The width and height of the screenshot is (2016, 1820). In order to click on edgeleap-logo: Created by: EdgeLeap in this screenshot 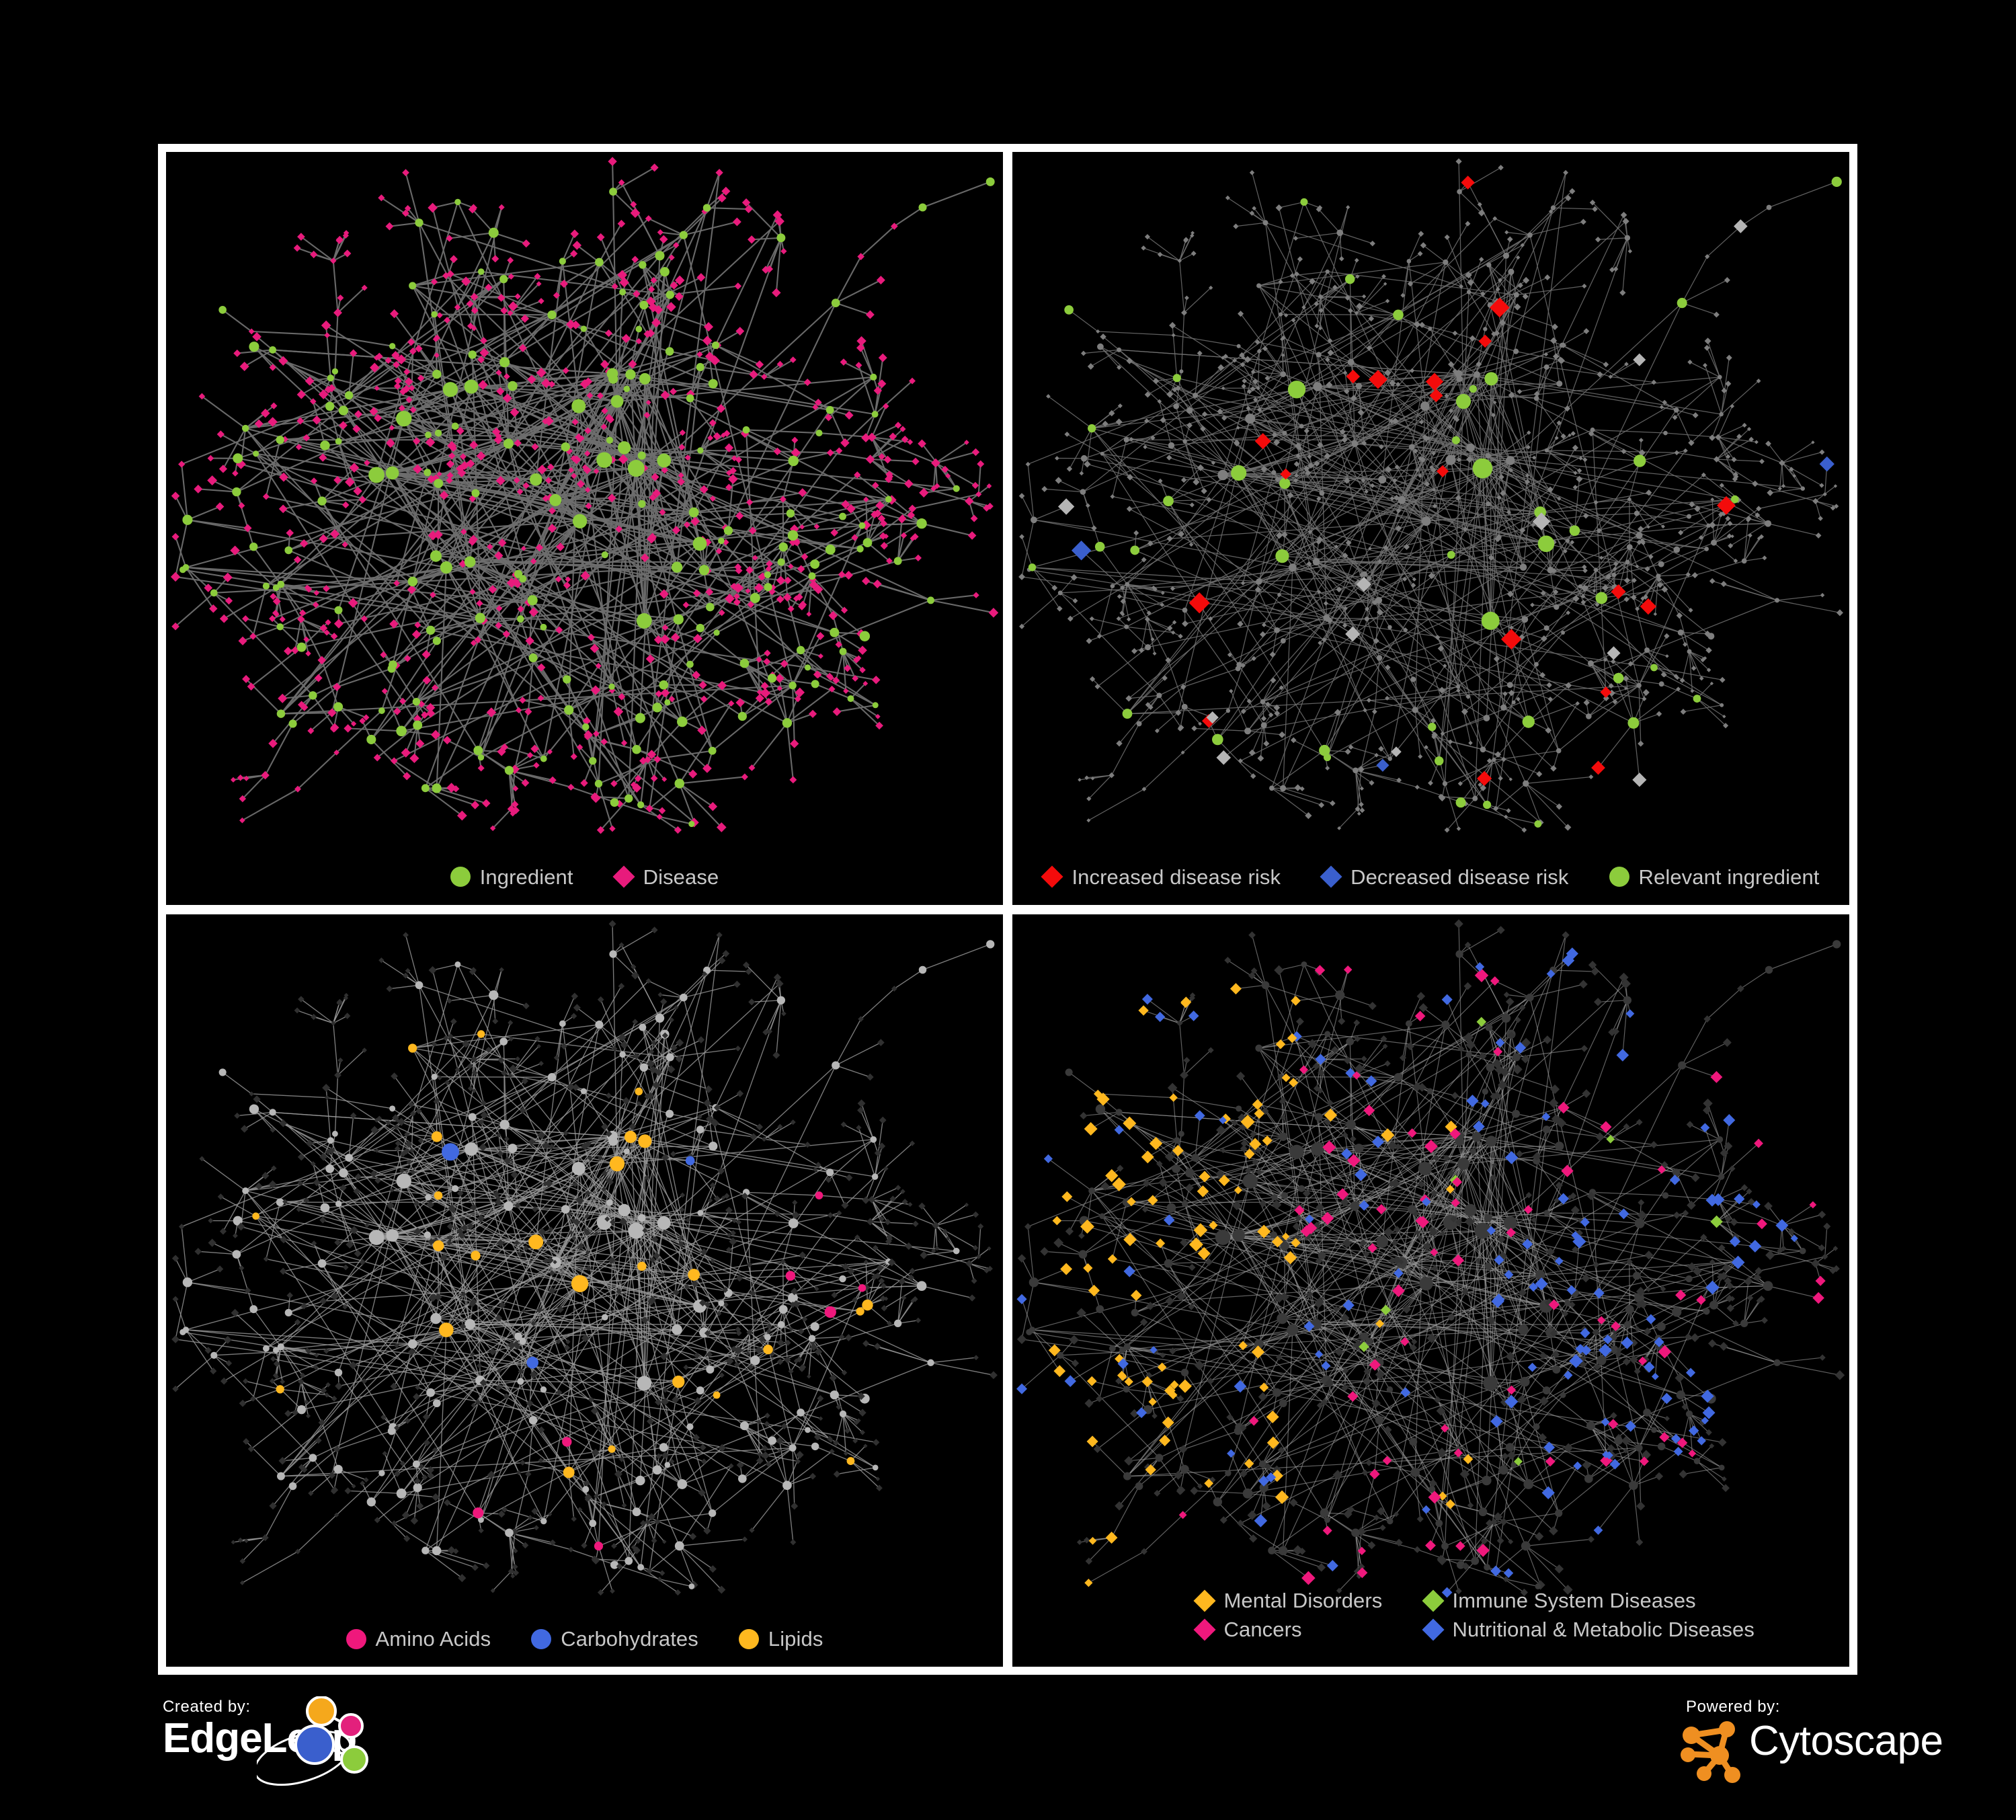, I will do `click(321, 1749)`.